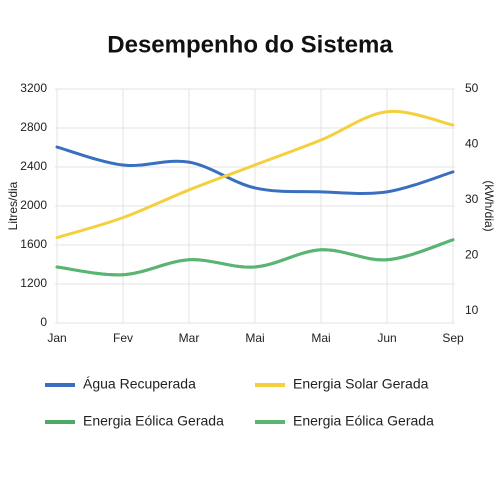 The height and width of the screenshot is (500, 500). What do you see at coordinates (139, 384) in the screenshot?
I see `legend-label: Água Recuperada` at bounding box center [139, 384].